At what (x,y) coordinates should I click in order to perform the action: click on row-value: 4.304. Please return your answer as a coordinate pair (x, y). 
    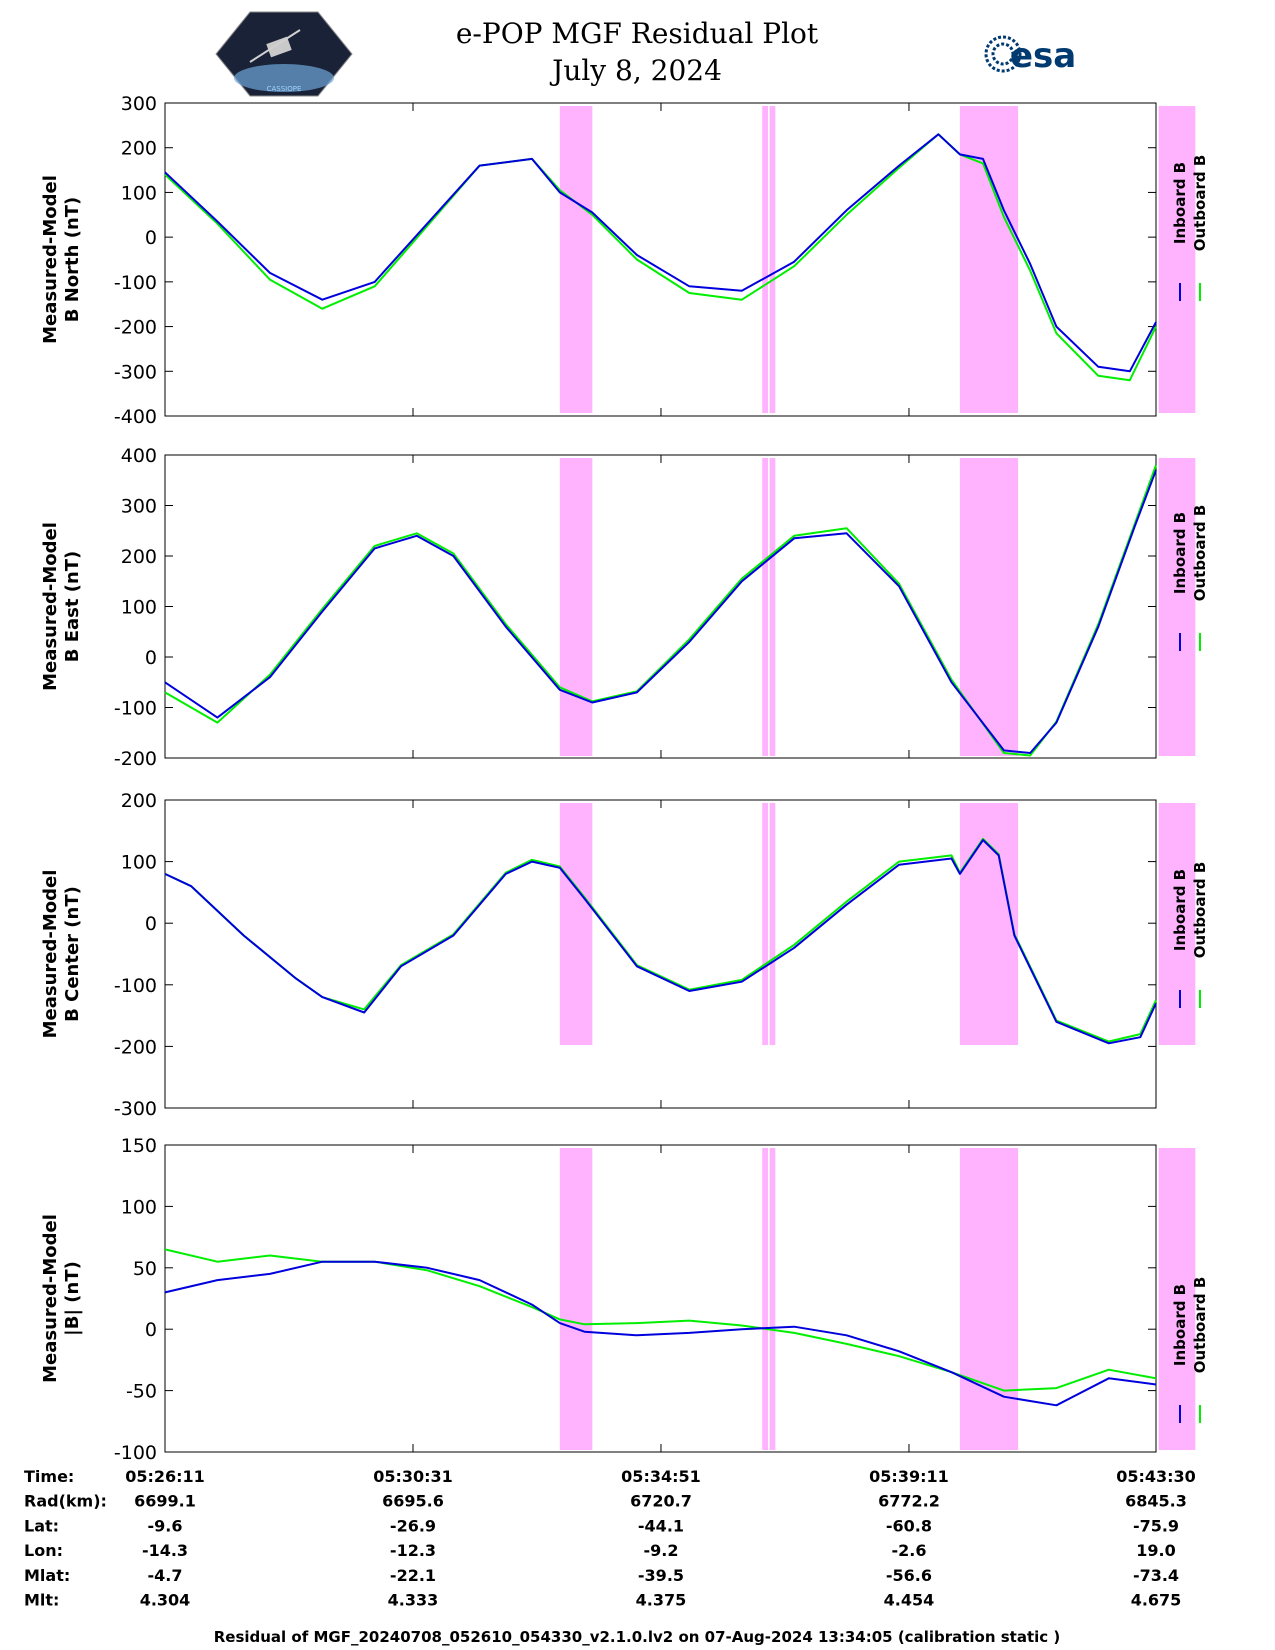
    Looking at the image, I should click on (165, 1600).